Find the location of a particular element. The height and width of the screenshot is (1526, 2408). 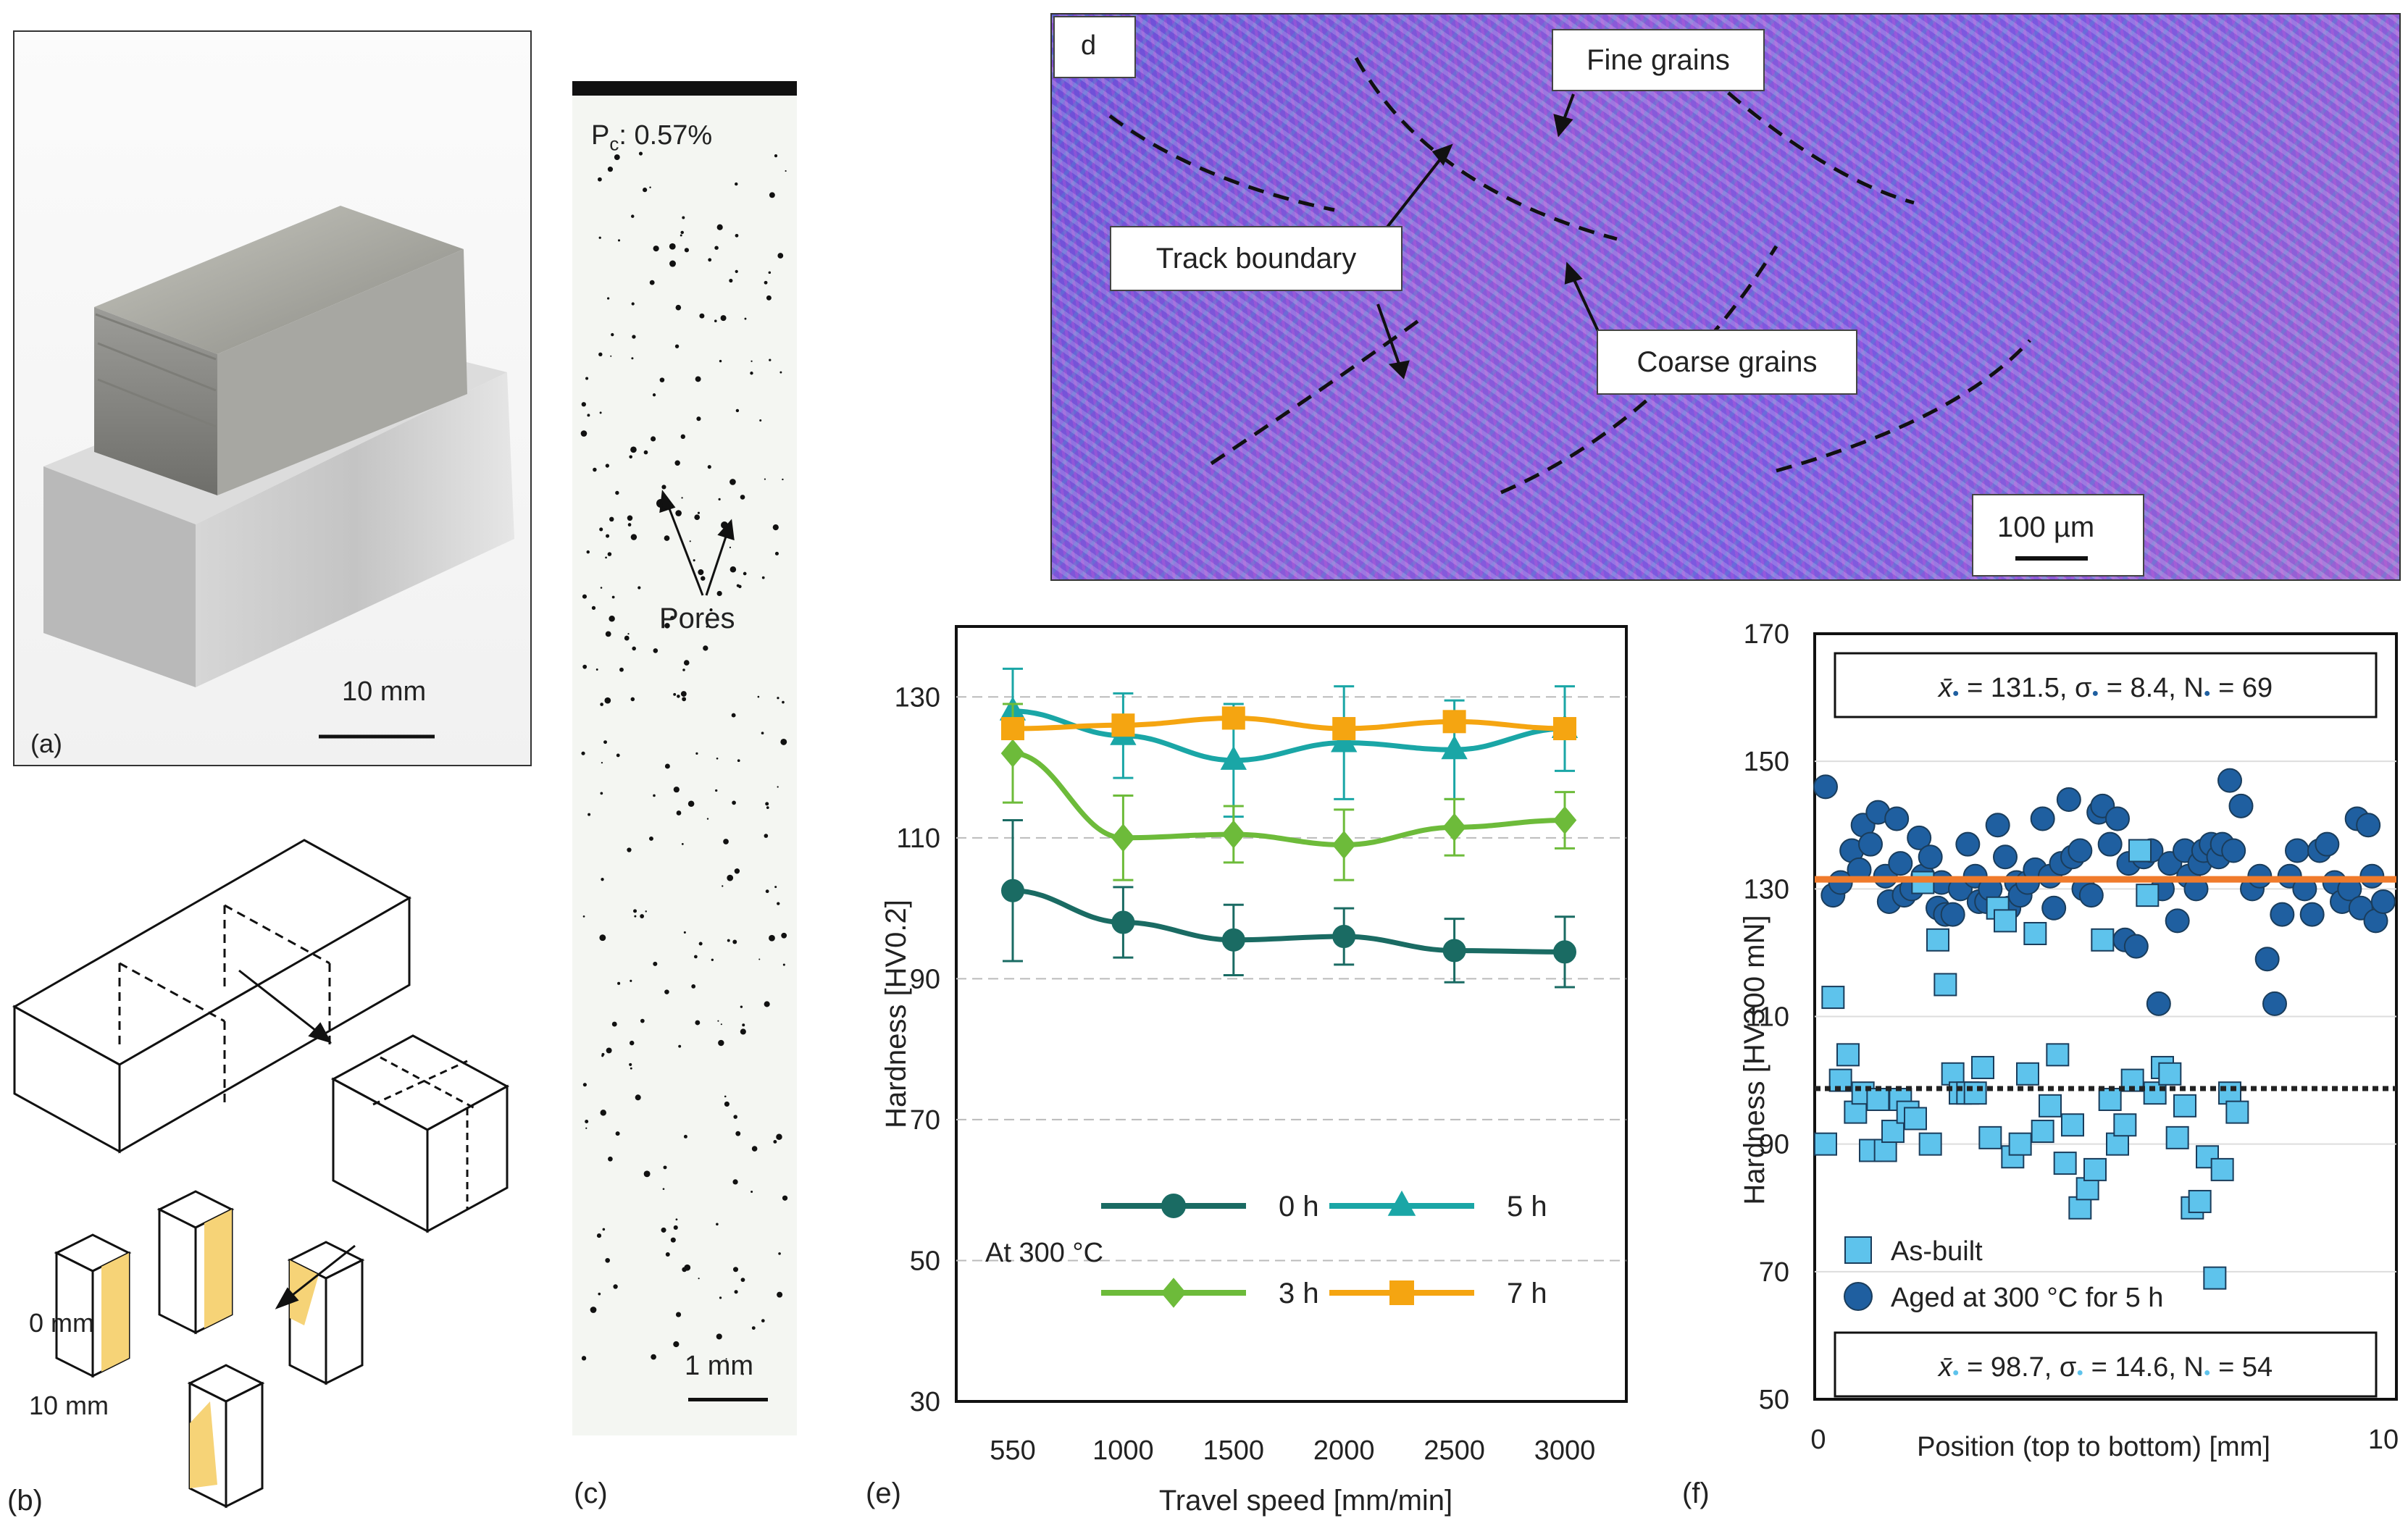

legend-entry: 7 h is located at coordinates (1438, 1293).